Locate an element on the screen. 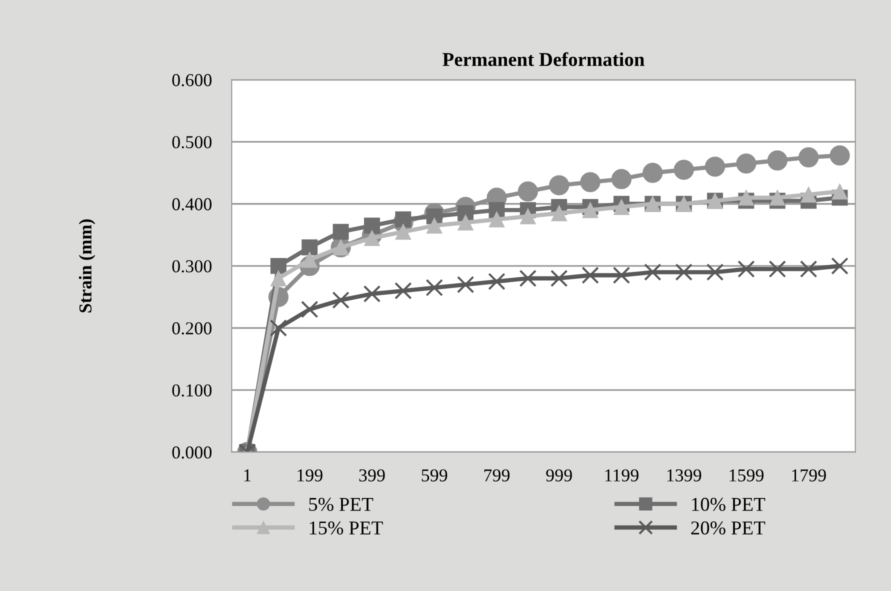 This screenshot has height=591, width=891. legend-label: 15% PET is located at coordinates (346, 528).